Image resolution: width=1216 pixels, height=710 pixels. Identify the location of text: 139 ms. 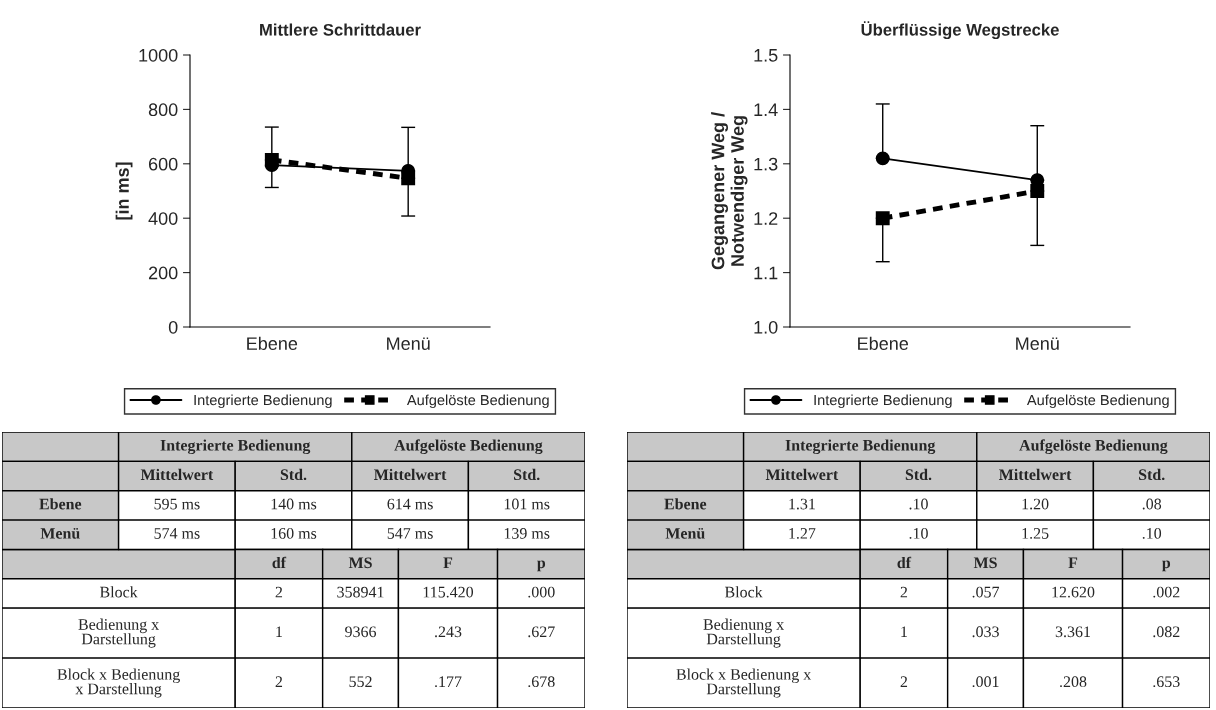
(527, 533).